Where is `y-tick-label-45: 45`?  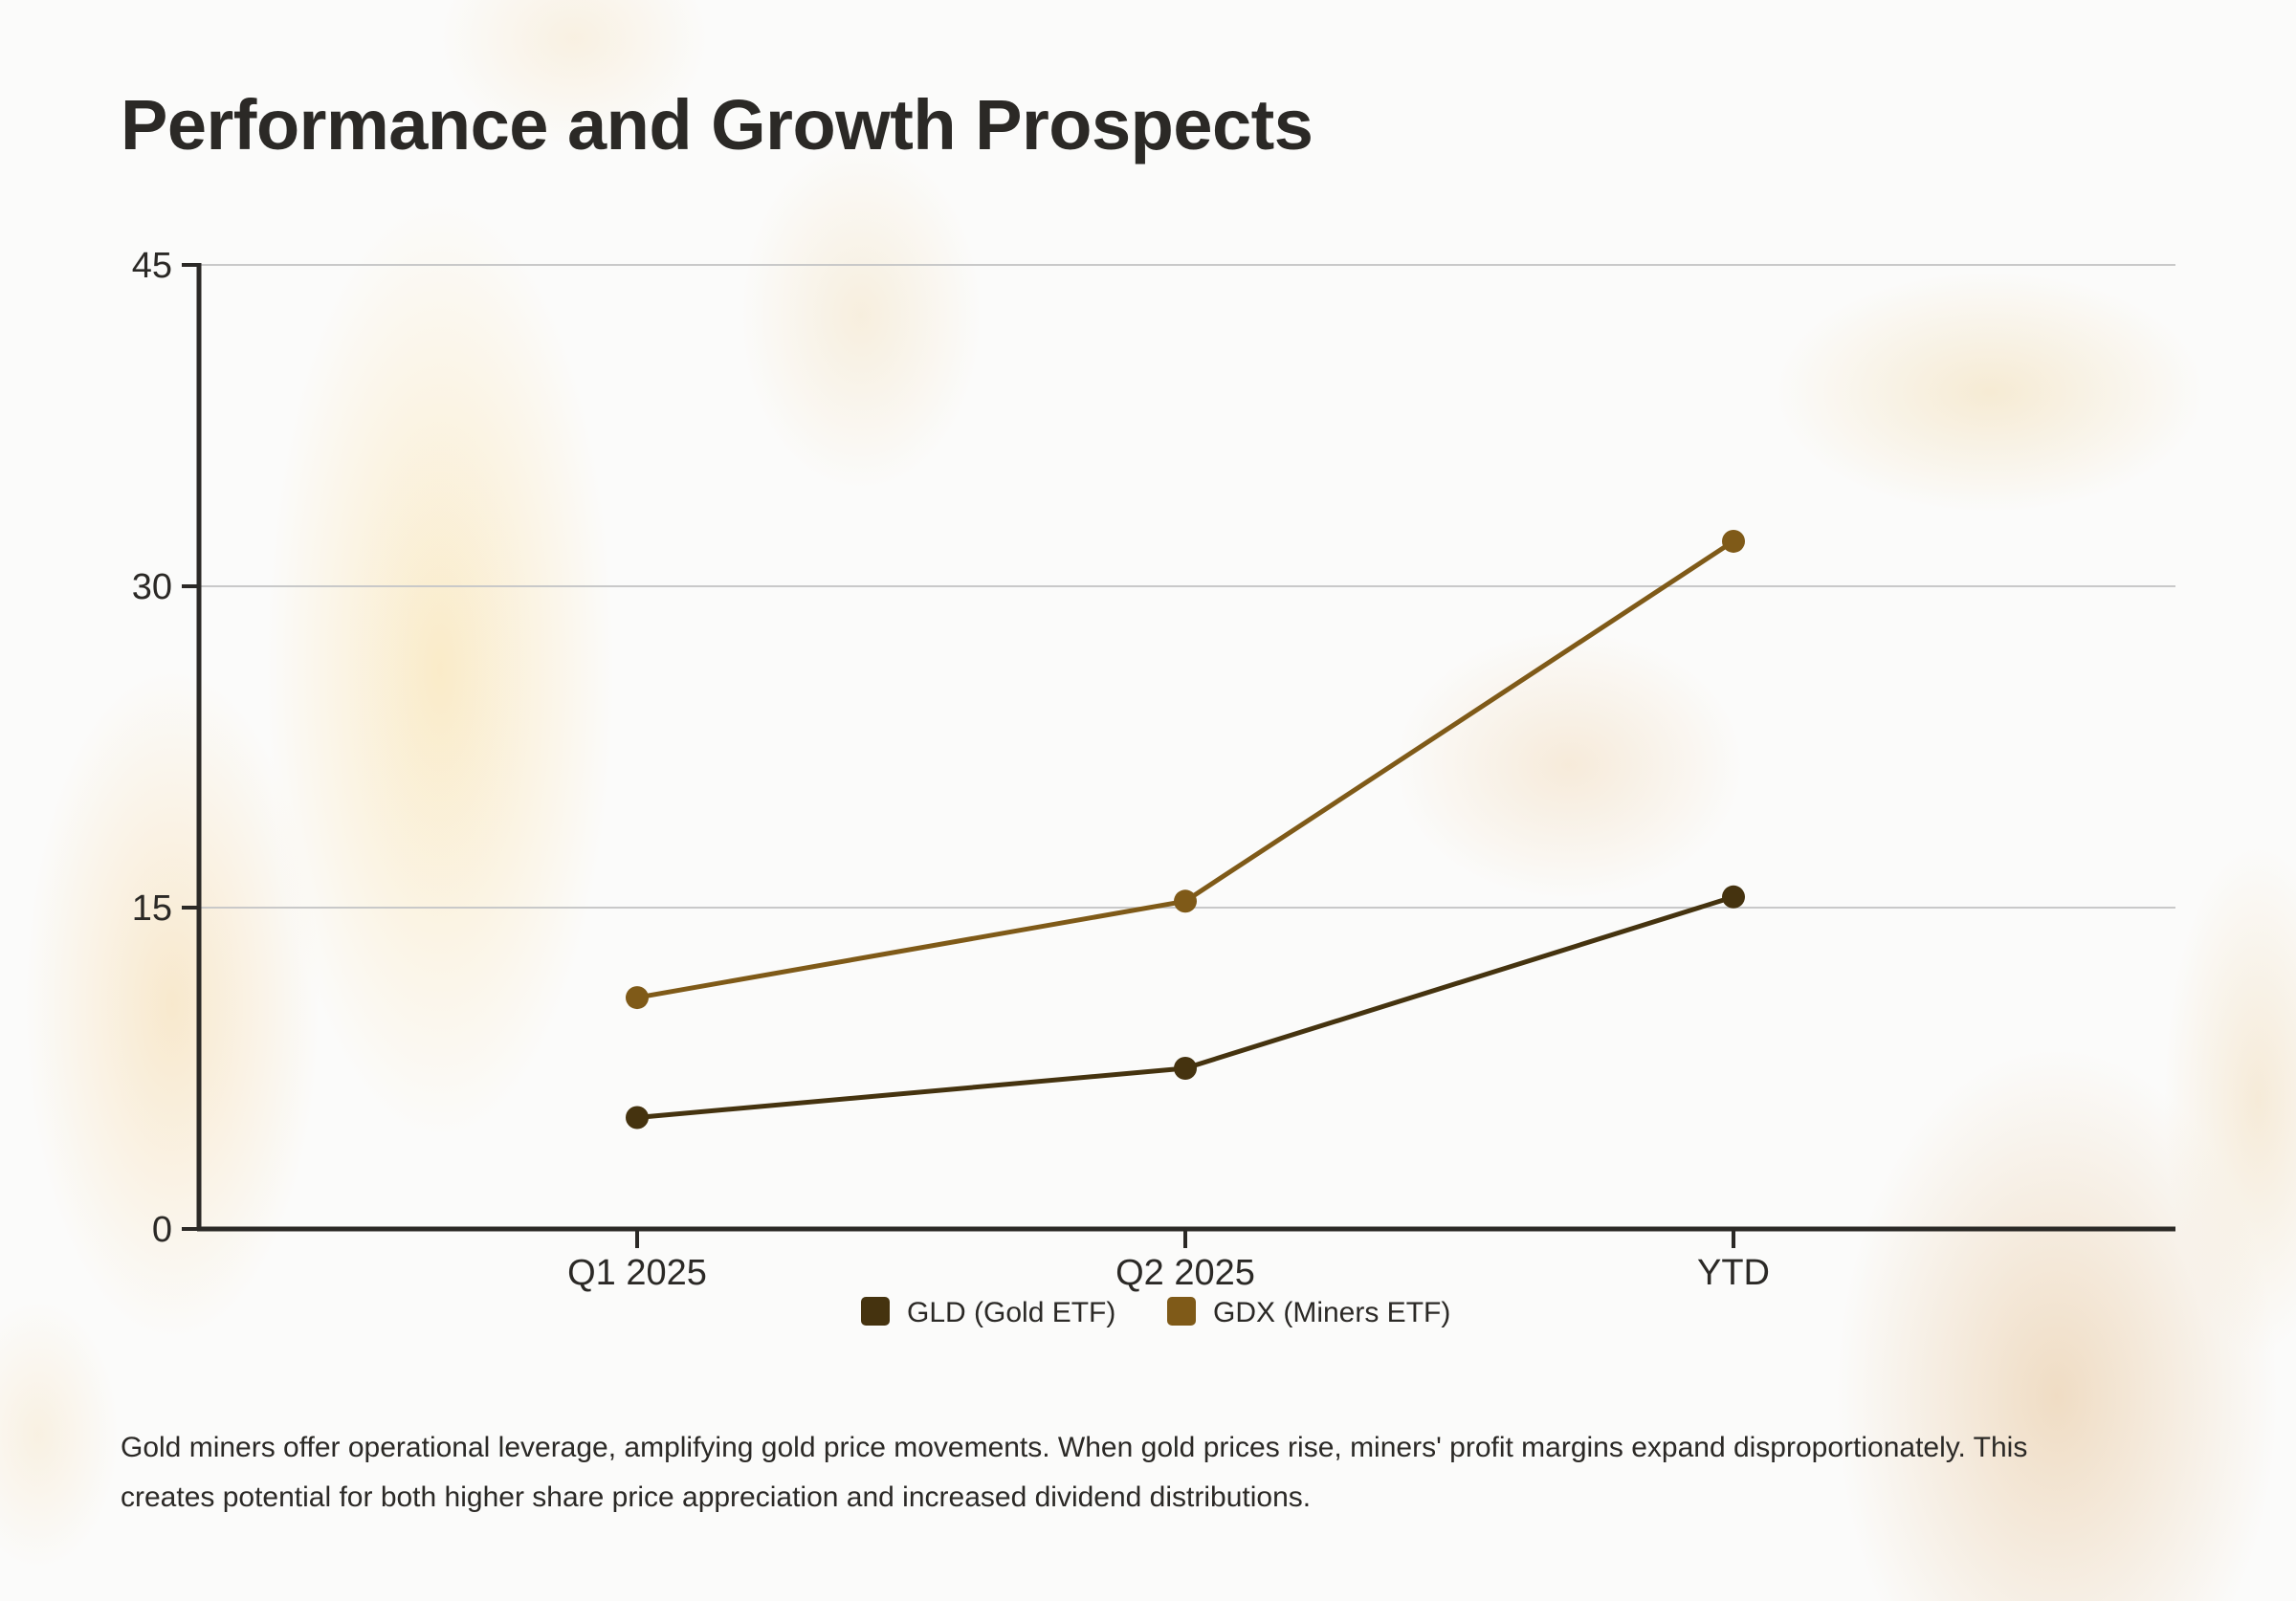
y-tick-label-45: 45 is located at coordinates (152, 266).